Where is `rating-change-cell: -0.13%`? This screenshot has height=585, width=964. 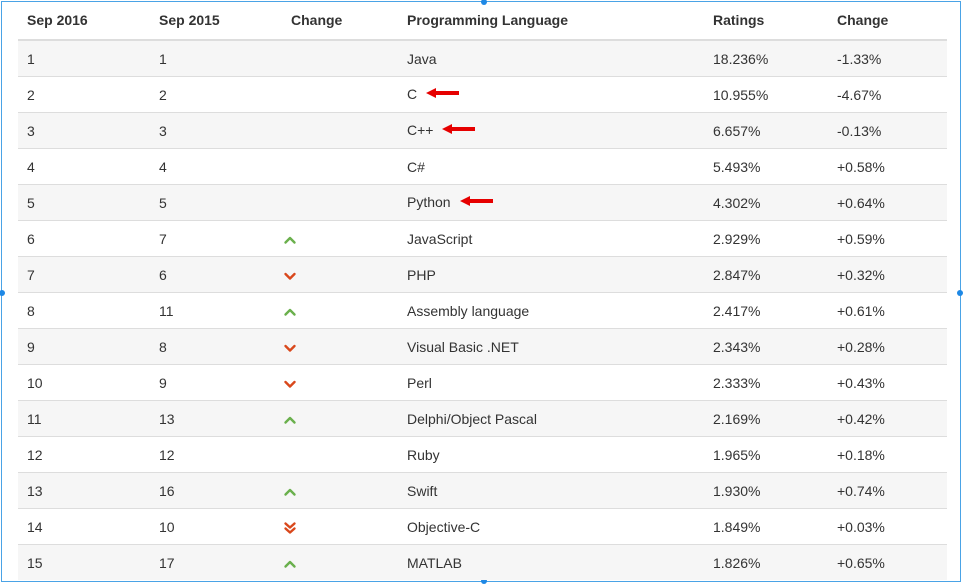 rating-change-cell: -0.13% is located at coordinates (887, 130).